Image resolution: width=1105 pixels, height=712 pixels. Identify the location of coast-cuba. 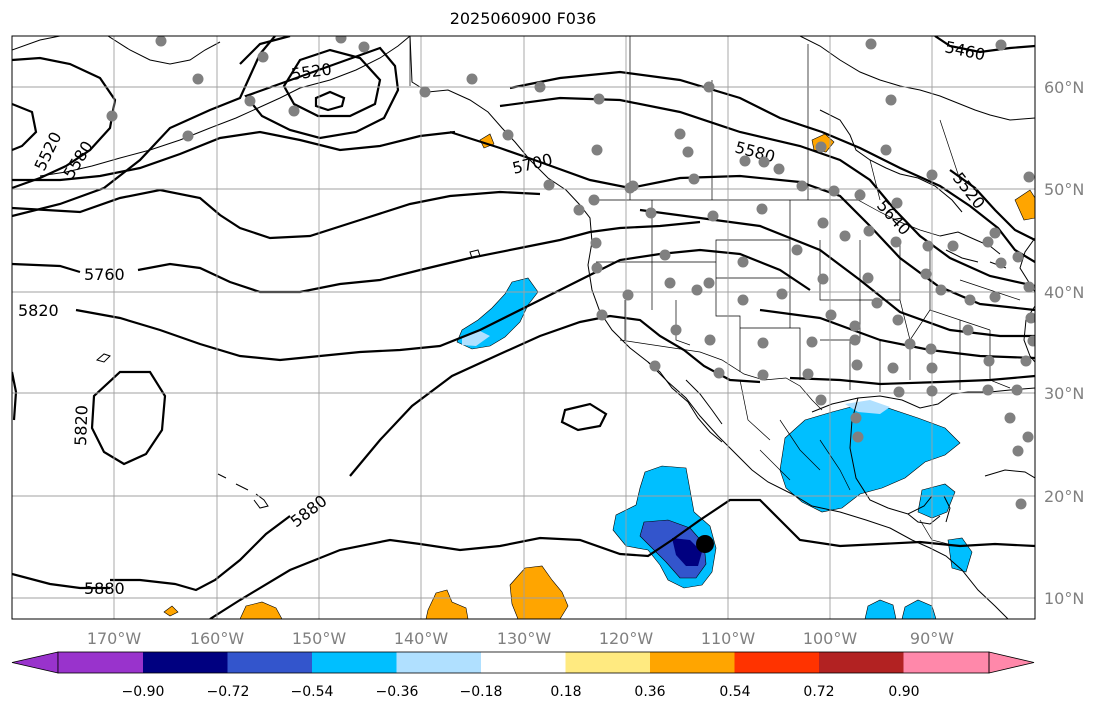
(1009, 474).